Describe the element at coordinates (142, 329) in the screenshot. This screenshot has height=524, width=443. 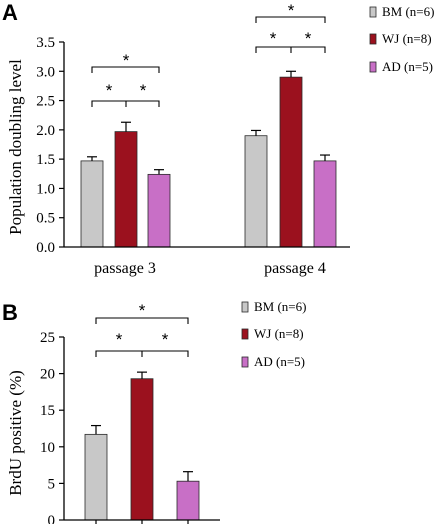
I see `panel-b-significance: * * *` at that location.